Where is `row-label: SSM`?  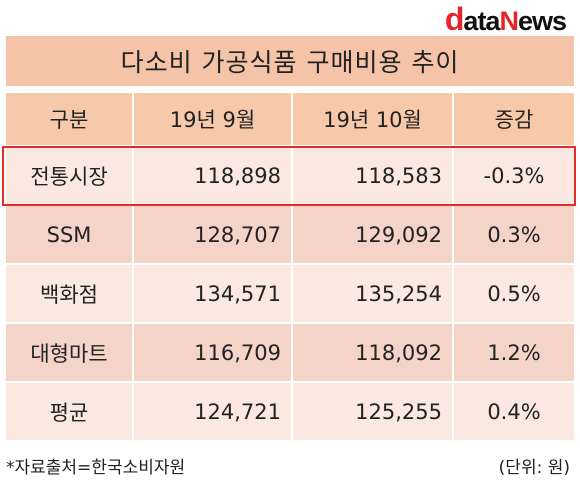
row-label: SSM is located at coordinates (70, 234).